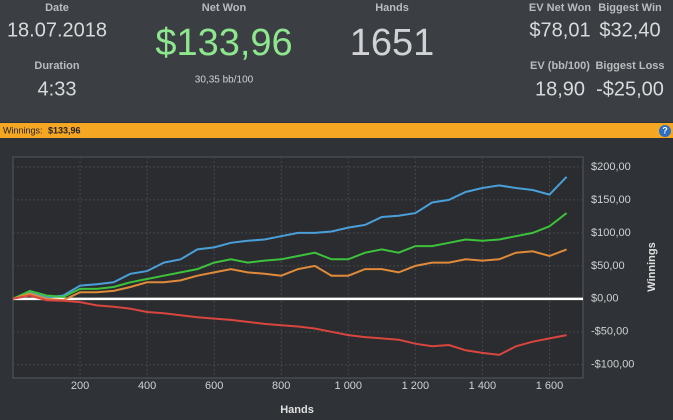 Image resolution: width=673 pixels, height=420 pixels. I want to click on bb-per-100: 30,35 bb/100, so click(224, 80).